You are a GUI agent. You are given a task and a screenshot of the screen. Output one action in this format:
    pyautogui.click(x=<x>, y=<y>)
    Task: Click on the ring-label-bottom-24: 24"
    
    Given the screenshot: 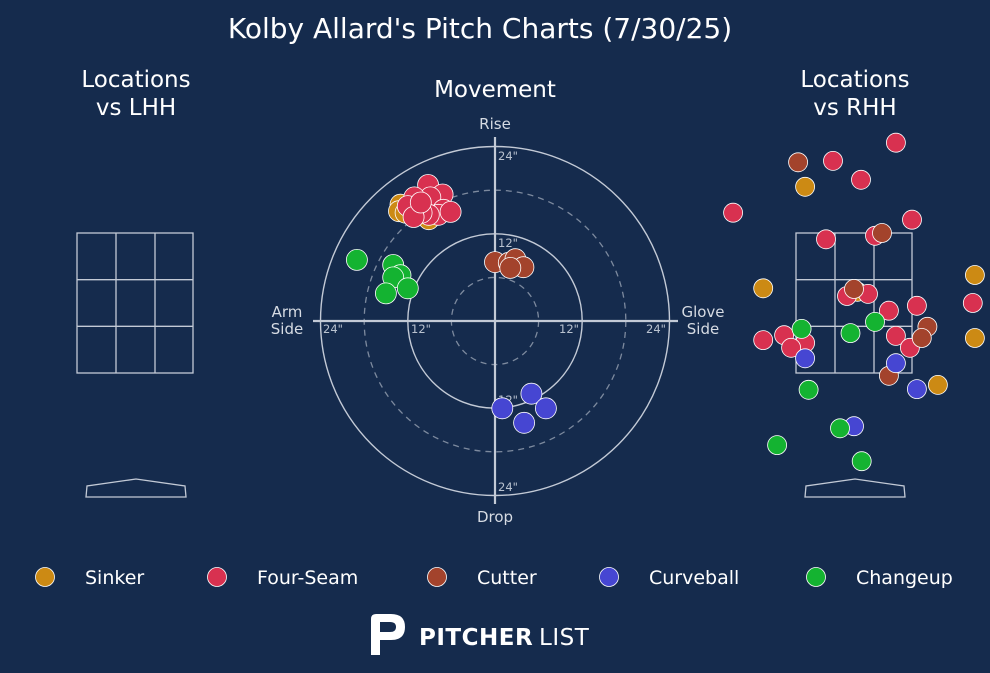 What is the action you would take?
    pyautogui.click(x=508, y=487)
    